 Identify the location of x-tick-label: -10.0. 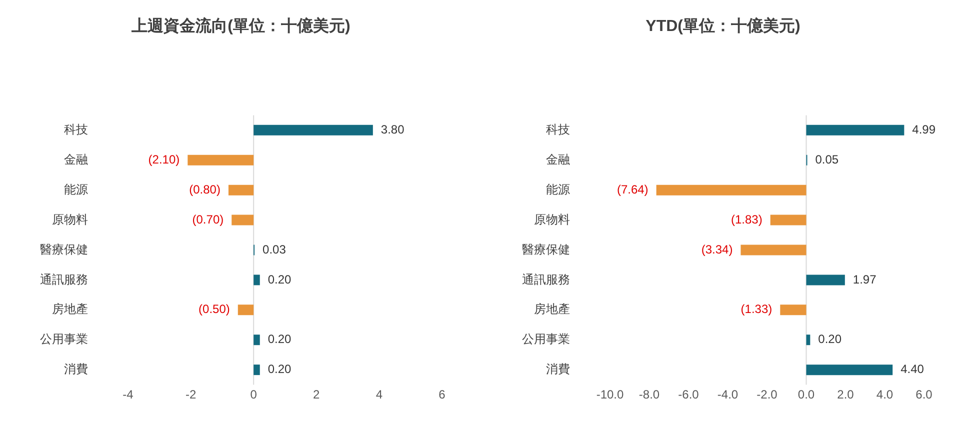
(610, 394).